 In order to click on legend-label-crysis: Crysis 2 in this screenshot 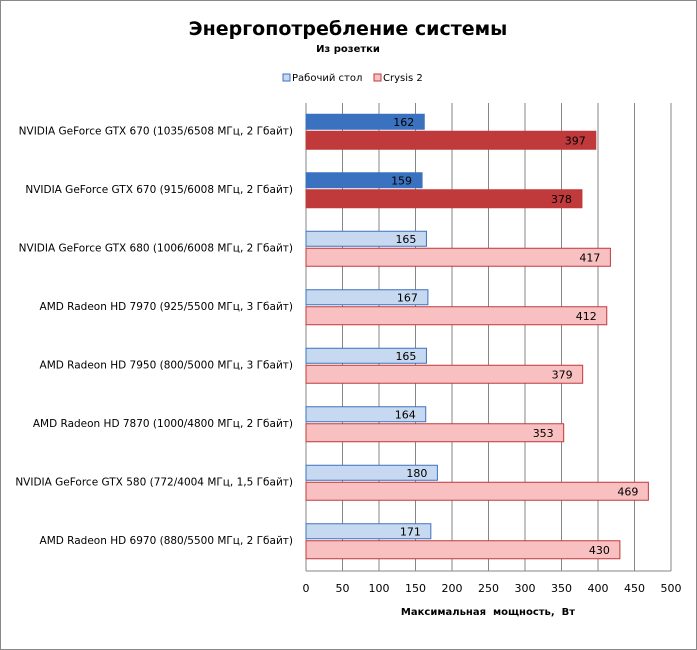, I will do `click(403, 78)`.